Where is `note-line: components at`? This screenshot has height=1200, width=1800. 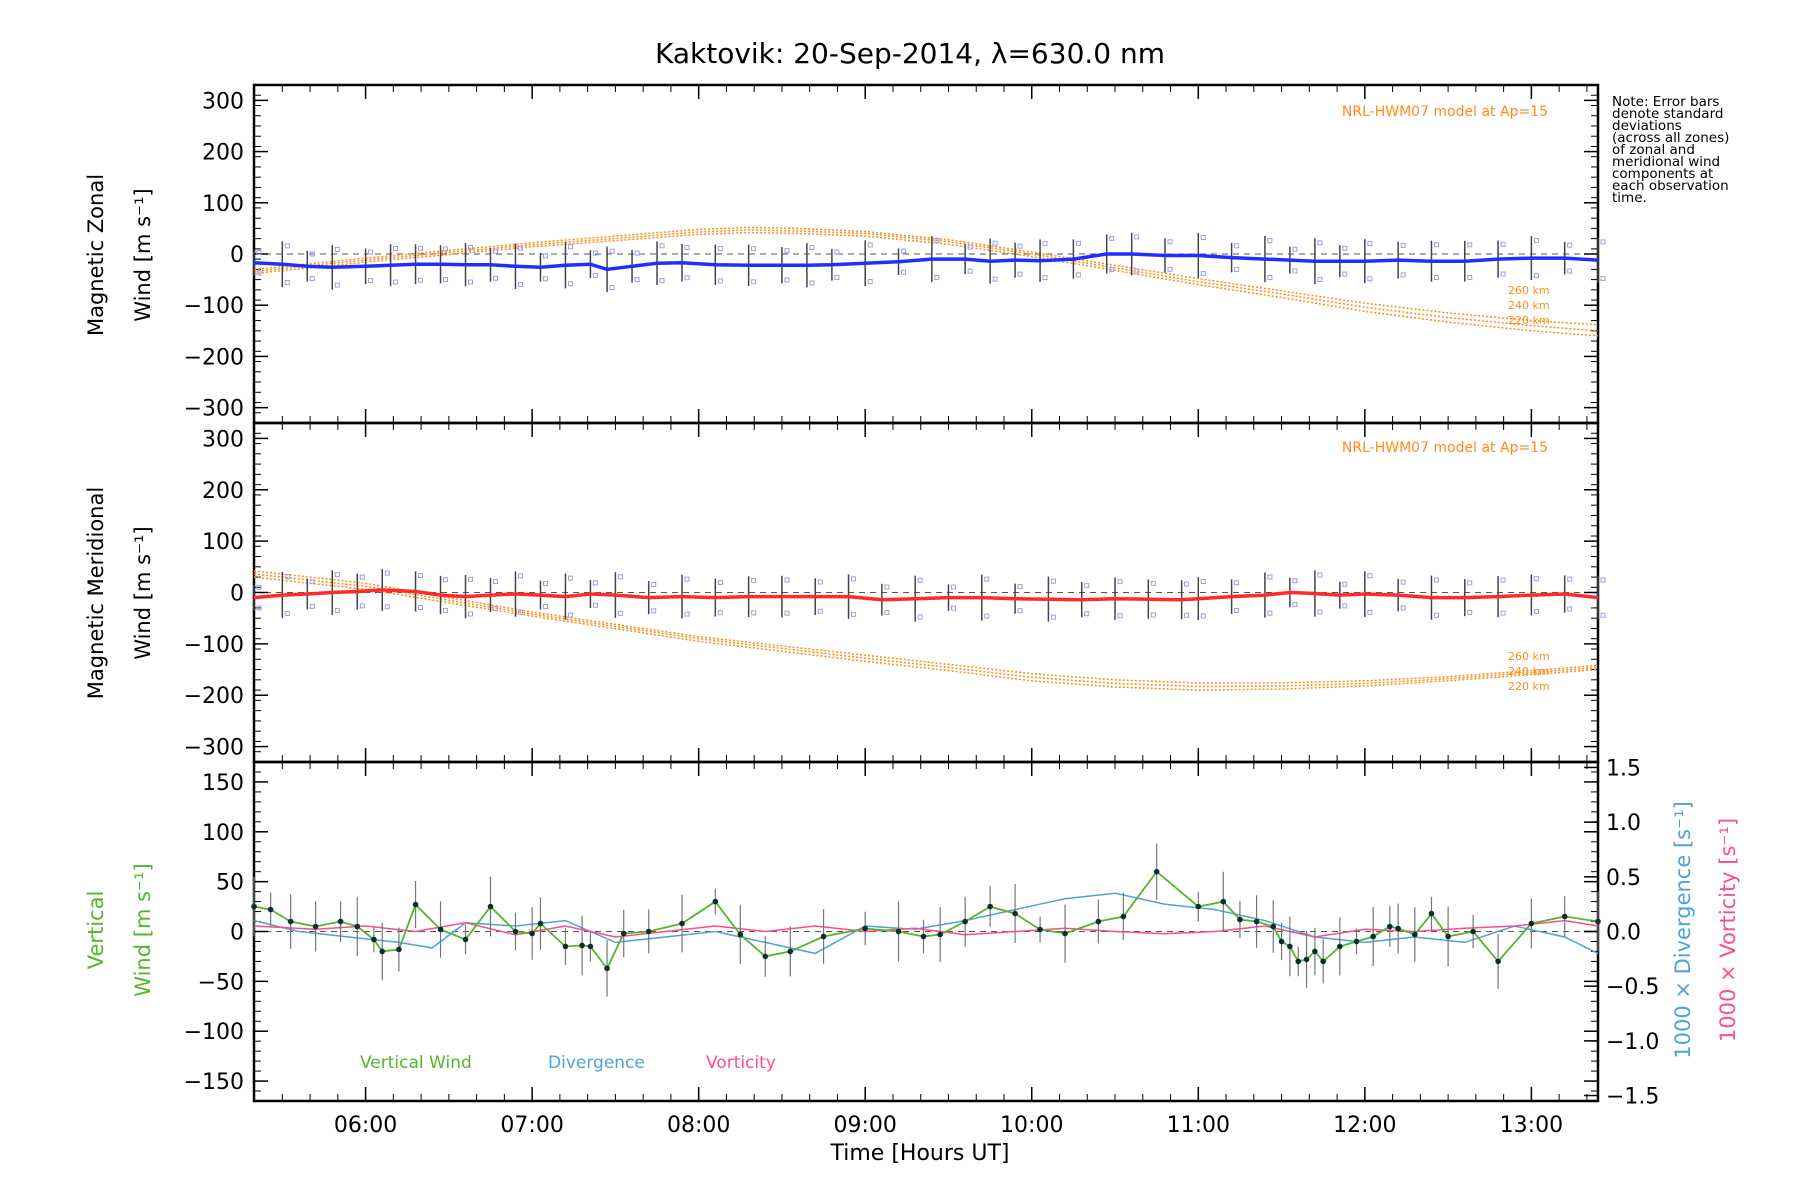 note-line: components at is located at coordinates (1663, 174).